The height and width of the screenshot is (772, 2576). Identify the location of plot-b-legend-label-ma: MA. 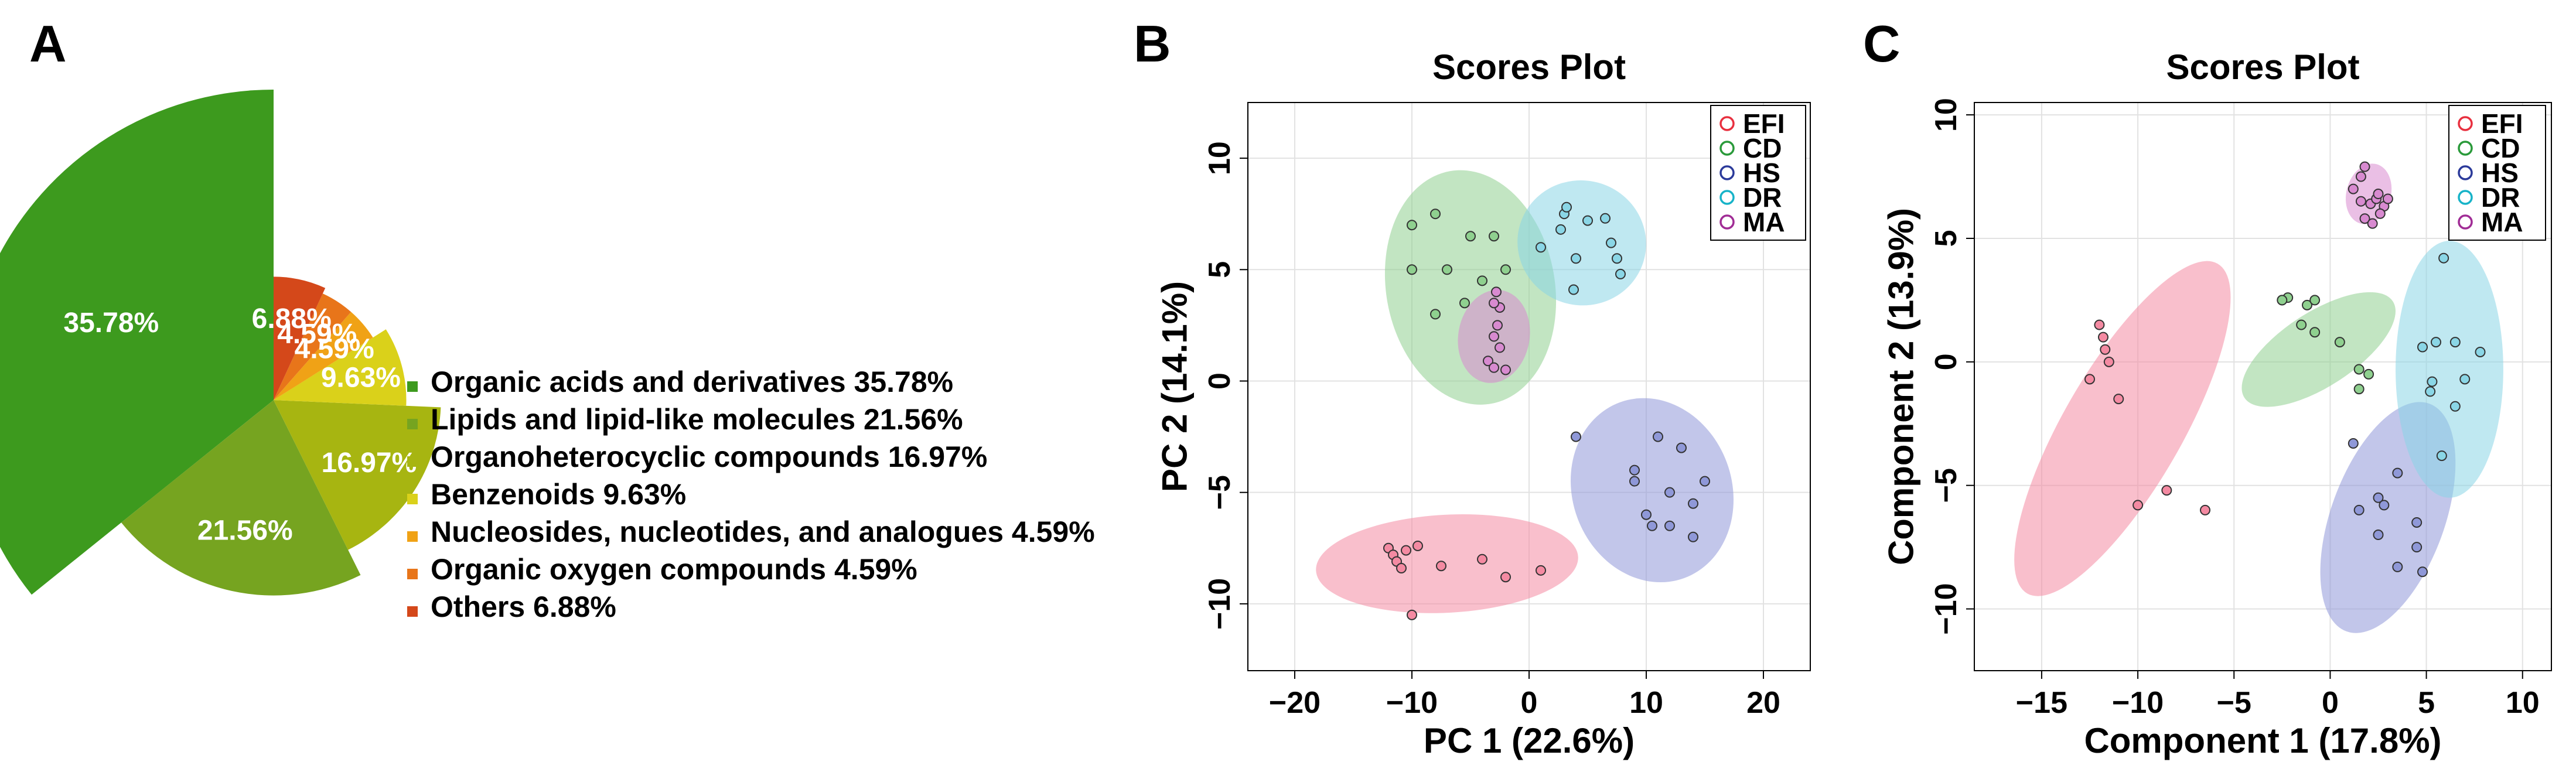
(1764, 222).